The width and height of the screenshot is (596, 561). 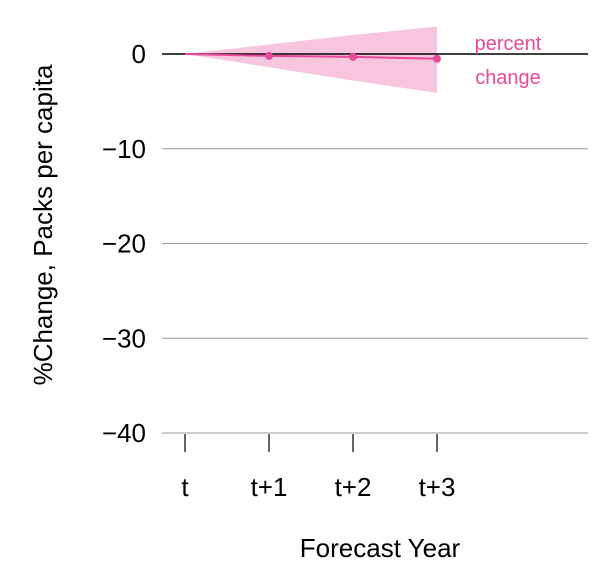 I want to click on x-tick-label: t, so click(x=185, y=487).